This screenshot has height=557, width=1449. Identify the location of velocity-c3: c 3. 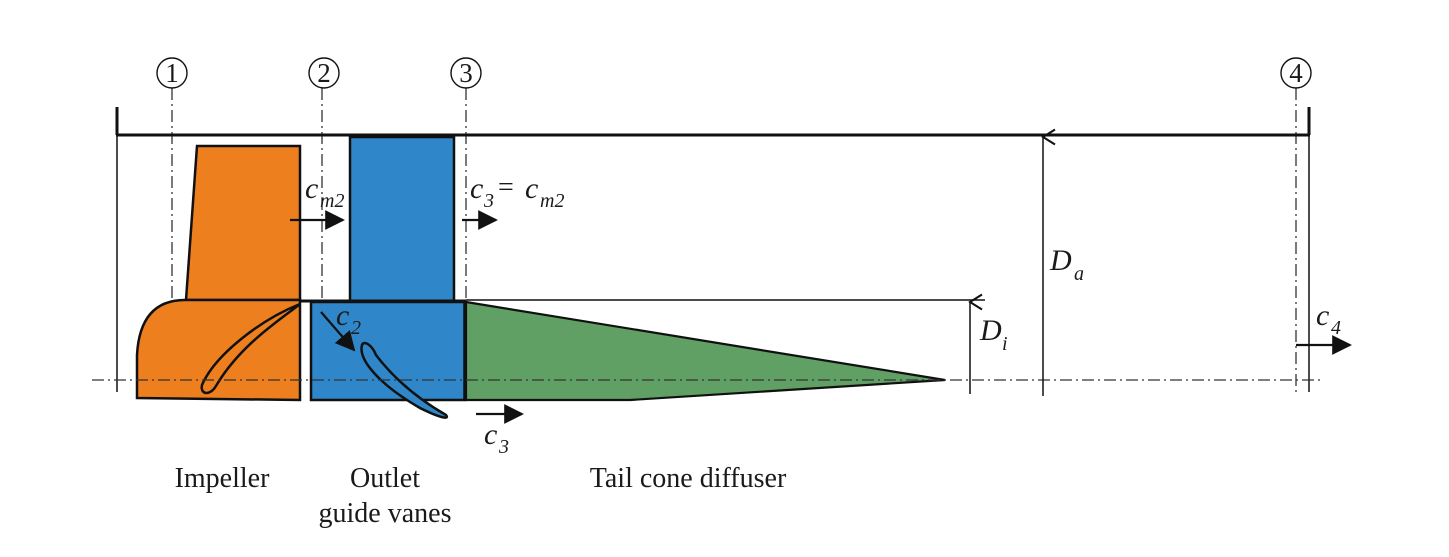
(500, 431).